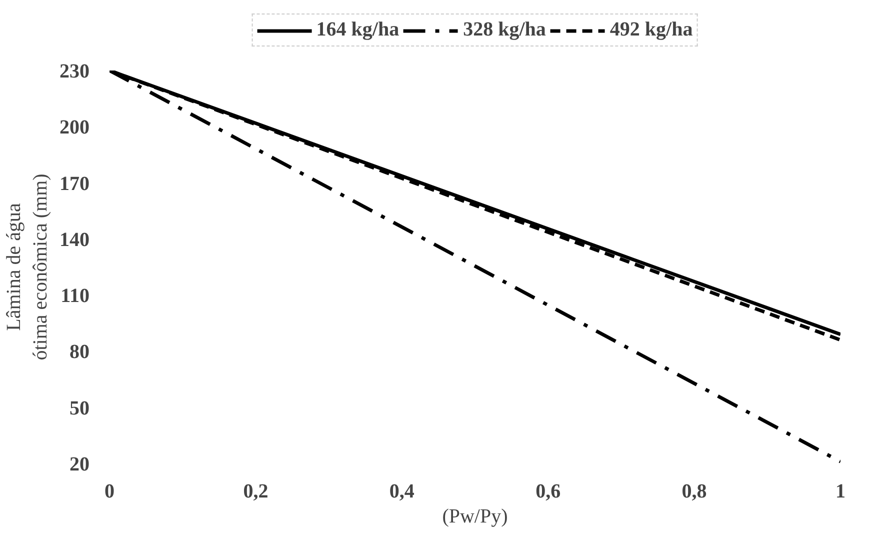 This screenshot has height=558, width=885. I want to click on legend-label: 492 kg/ha, so click(651, 30).